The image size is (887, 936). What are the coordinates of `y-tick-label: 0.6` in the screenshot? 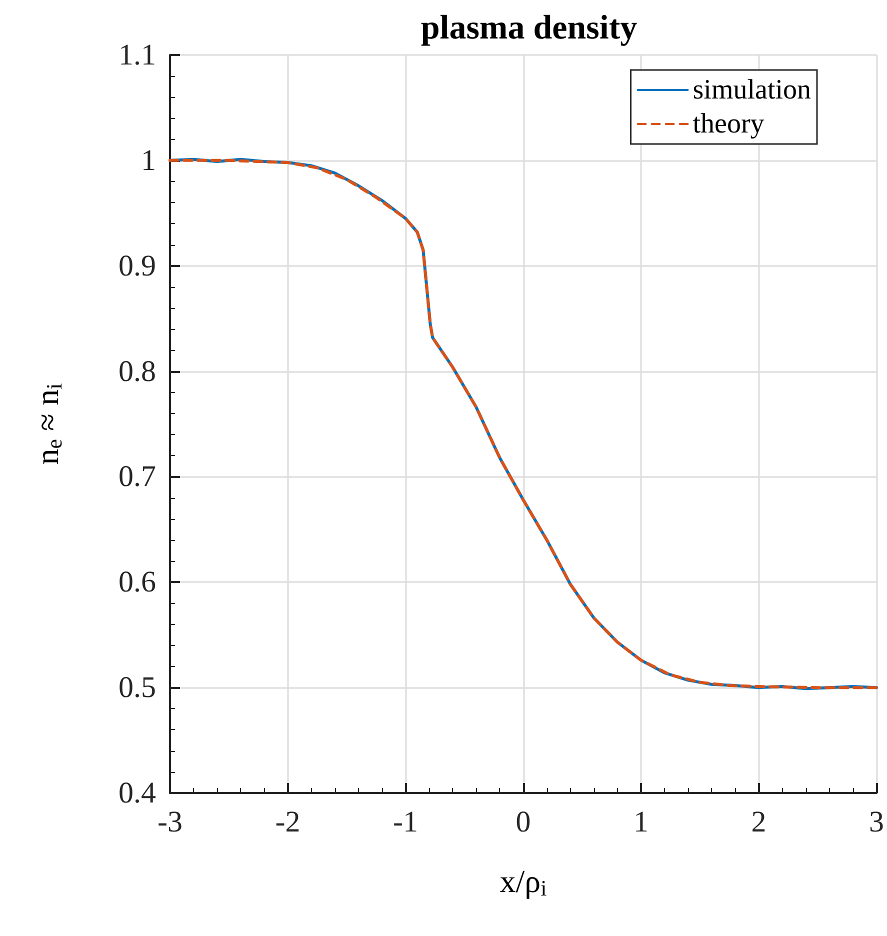 It's located at (137, 582).